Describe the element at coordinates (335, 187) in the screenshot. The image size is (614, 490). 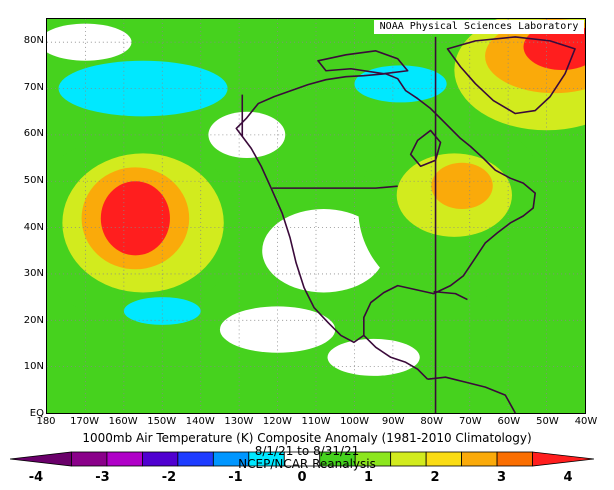
I see `us-canada-border` at that location.